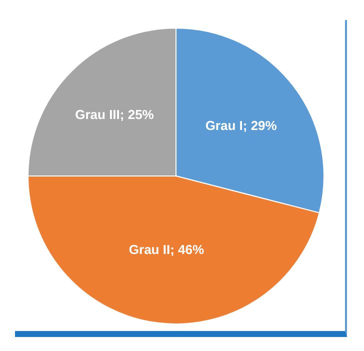 The width and height of the screenshot is (364, 351). I want to click on slice-label: Grau II; 46%, so click(166, 250).